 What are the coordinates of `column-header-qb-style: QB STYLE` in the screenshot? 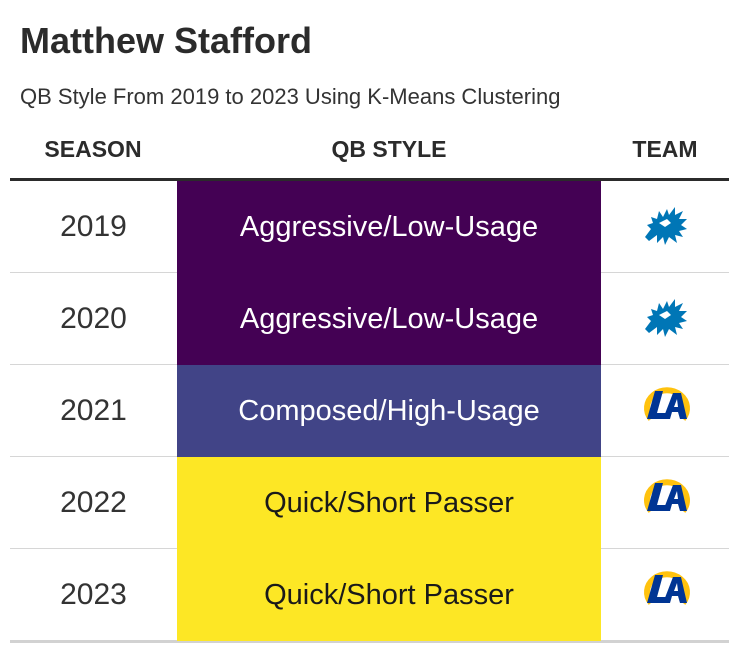 It's located at (389, 149).